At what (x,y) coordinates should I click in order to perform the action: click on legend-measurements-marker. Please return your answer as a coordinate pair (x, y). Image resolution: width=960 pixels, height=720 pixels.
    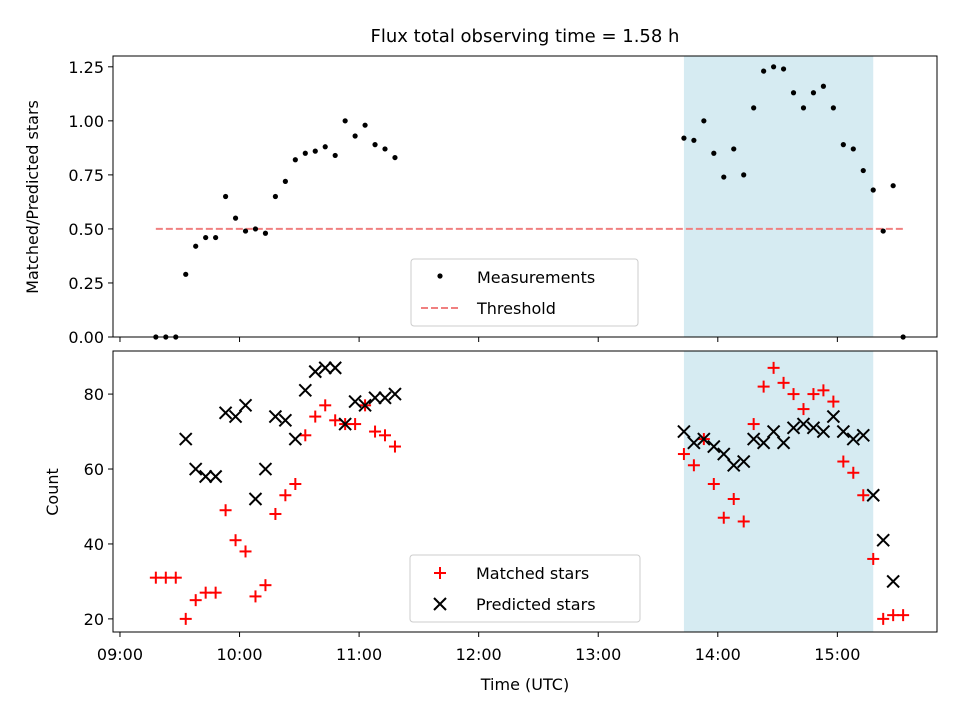
    Looking at the image, I should click on (440, 276).